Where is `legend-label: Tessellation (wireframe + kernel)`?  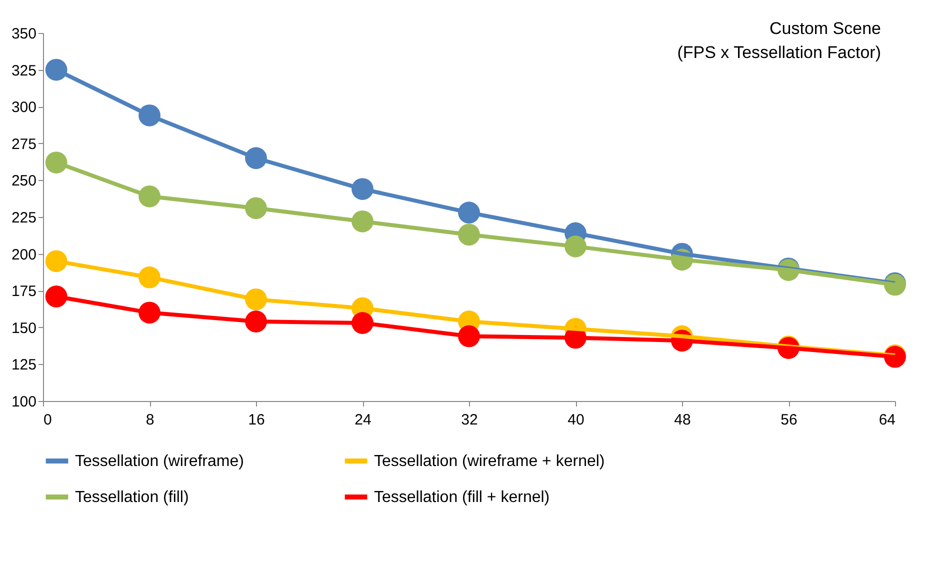
legend-label: Tessellation (wireframe + kernel) is located at coordinates (489, 461).